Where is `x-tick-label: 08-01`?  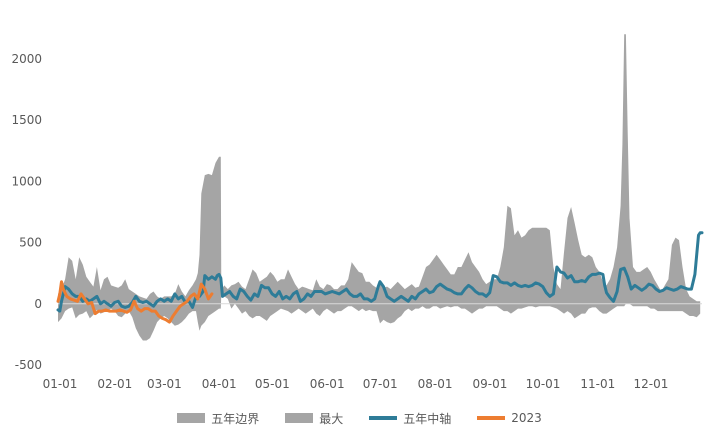 x-tick-label: 08-01 is located at coordinates (435, 384).